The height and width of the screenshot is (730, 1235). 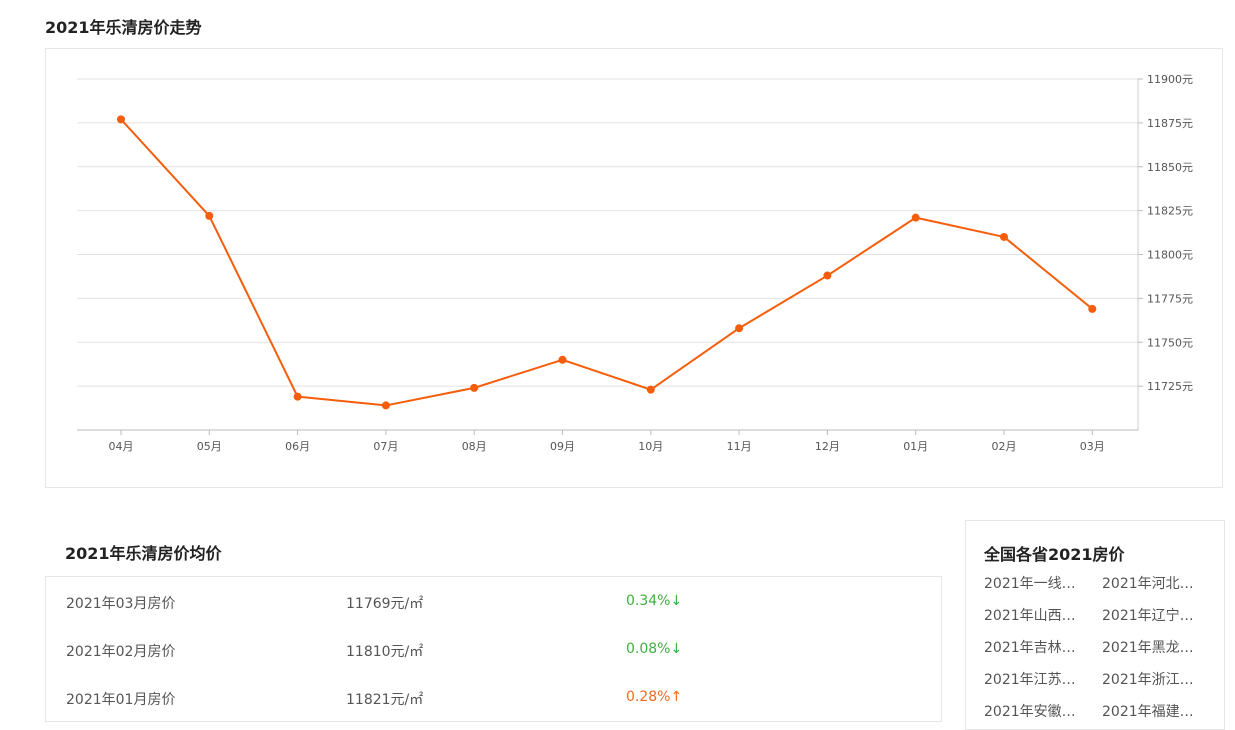 I want to click on row-price: 11821元/㎡, so click(x=385, y=700).